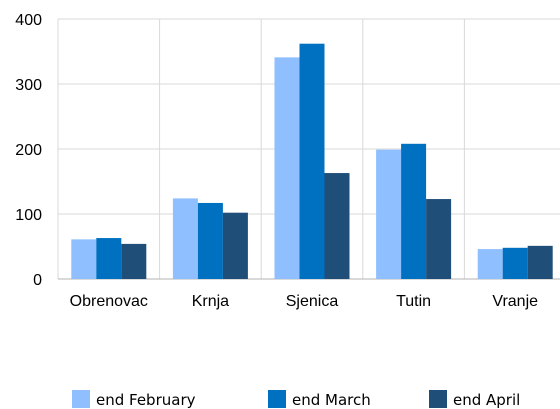 Image resolution: width=560 pixels, height=409 pixels. What do you see at coordinates (312, 301) in the screenshot?
I see `x-category-label: Sjenica` at bounding box center [312, 301].